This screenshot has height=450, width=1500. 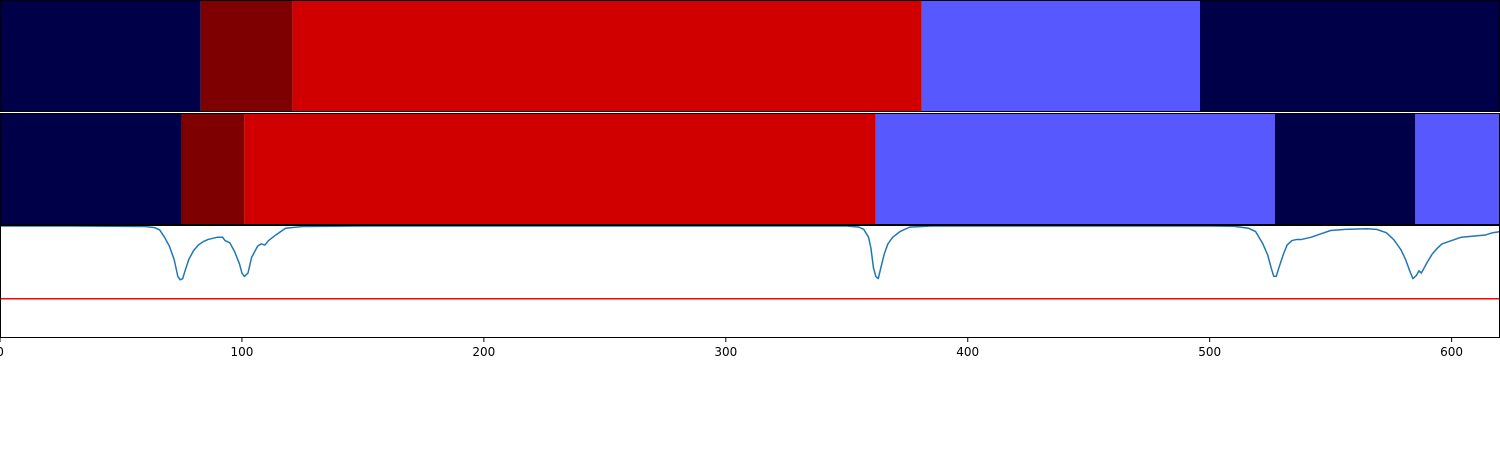 I want to click on x-axis: 0 100 200 300 400 500 600, so click(x=731, y=348).